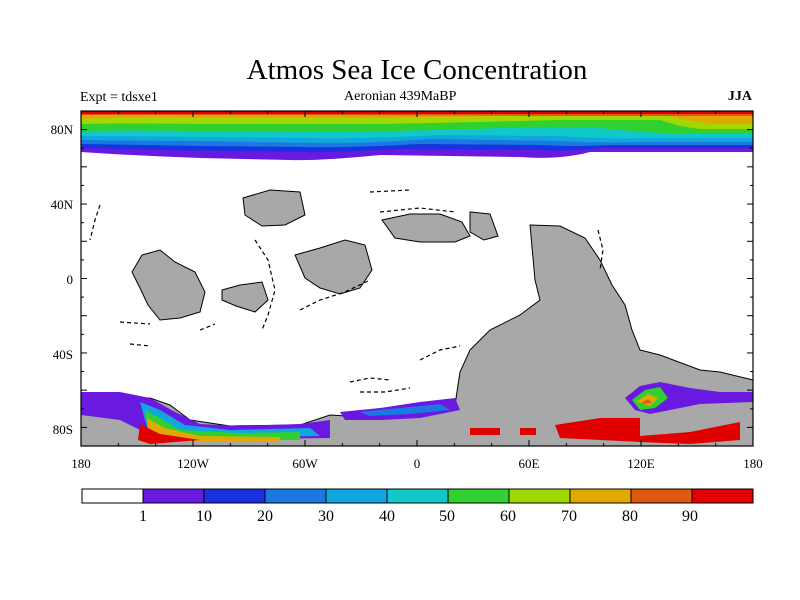 The image size is (800, 600). I want to click on island-e, so click(484, 226).